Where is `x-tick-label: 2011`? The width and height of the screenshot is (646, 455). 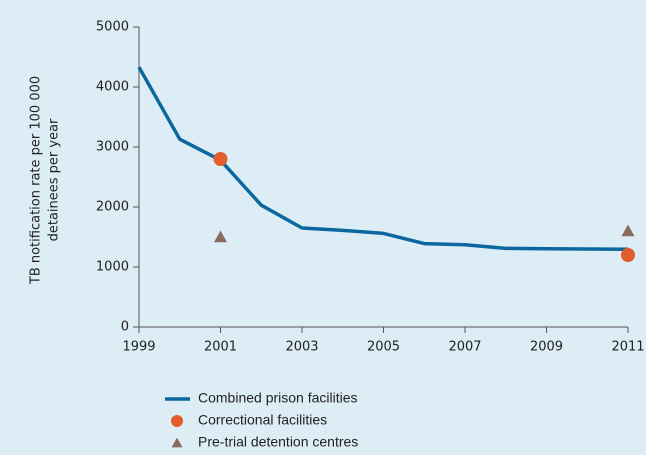 x-tick-label: 2011 is located at coordinates (627, 347).